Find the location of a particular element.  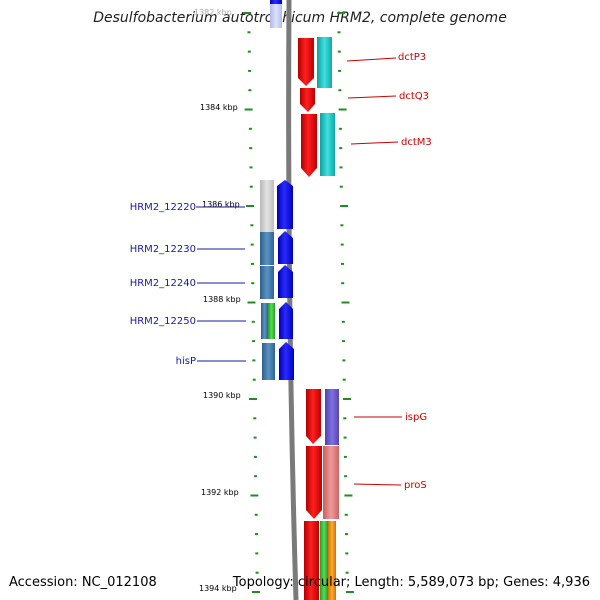

gene-partial-top-blue is located at coordinates (276, 2).